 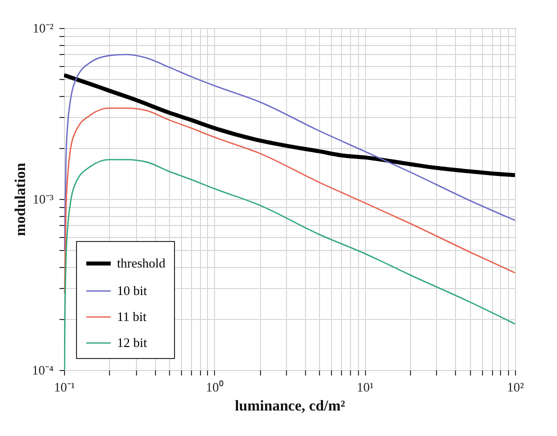 I want to click on legend-label: threshold, so click(x=141, y=263).